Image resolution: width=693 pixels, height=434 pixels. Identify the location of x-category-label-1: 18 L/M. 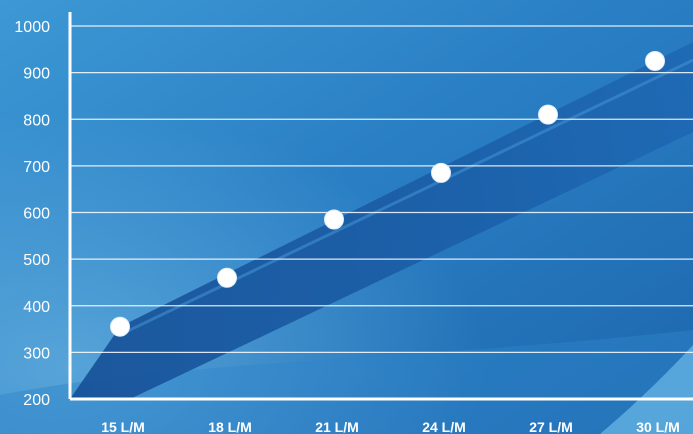
(230, 426).